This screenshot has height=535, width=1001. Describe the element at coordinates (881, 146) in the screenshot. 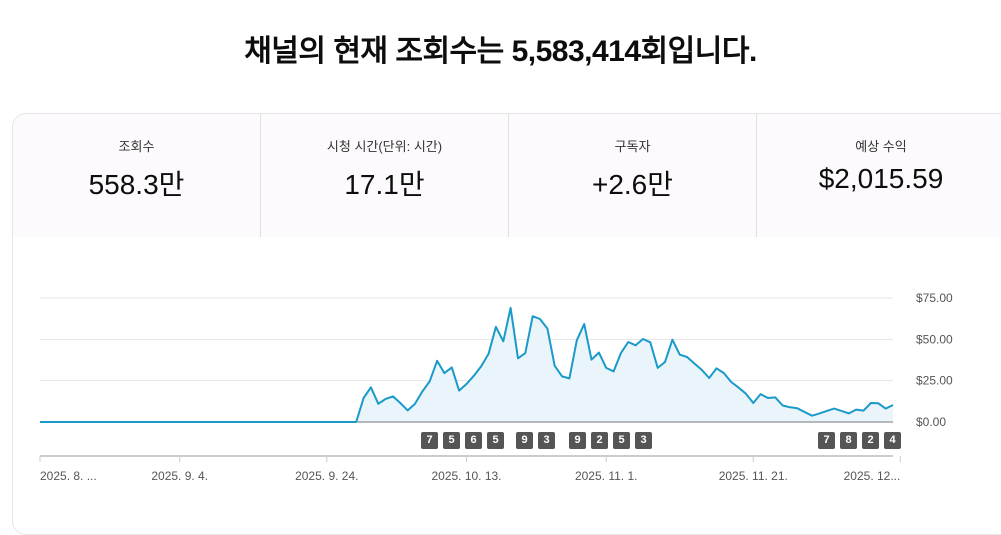

I see `metric-label: 예상 수익` at that location.